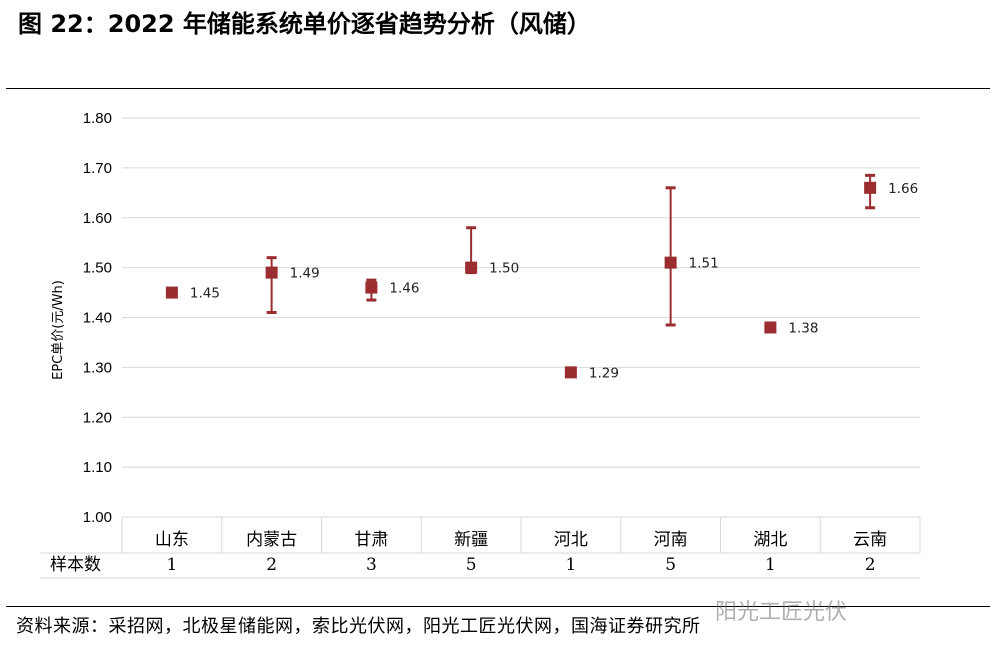  I want to click on top-rule, so click(498, 88).